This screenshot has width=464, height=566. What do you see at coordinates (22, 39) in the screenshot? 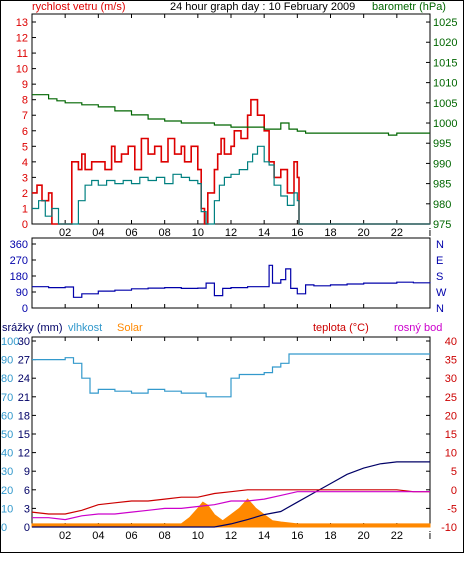
I see `wind-y-tick-label: 12` at bounding box center [22, 39].